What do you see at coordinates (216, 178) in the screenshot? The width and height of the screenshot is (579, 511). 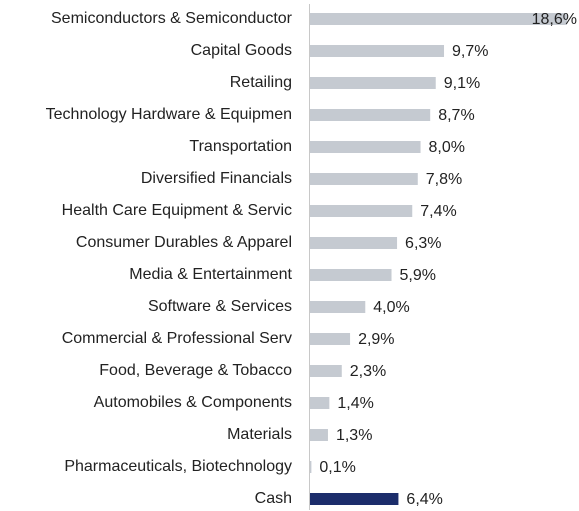 I see `category-label: Diversified Financials` at bounding box center [216, 178].